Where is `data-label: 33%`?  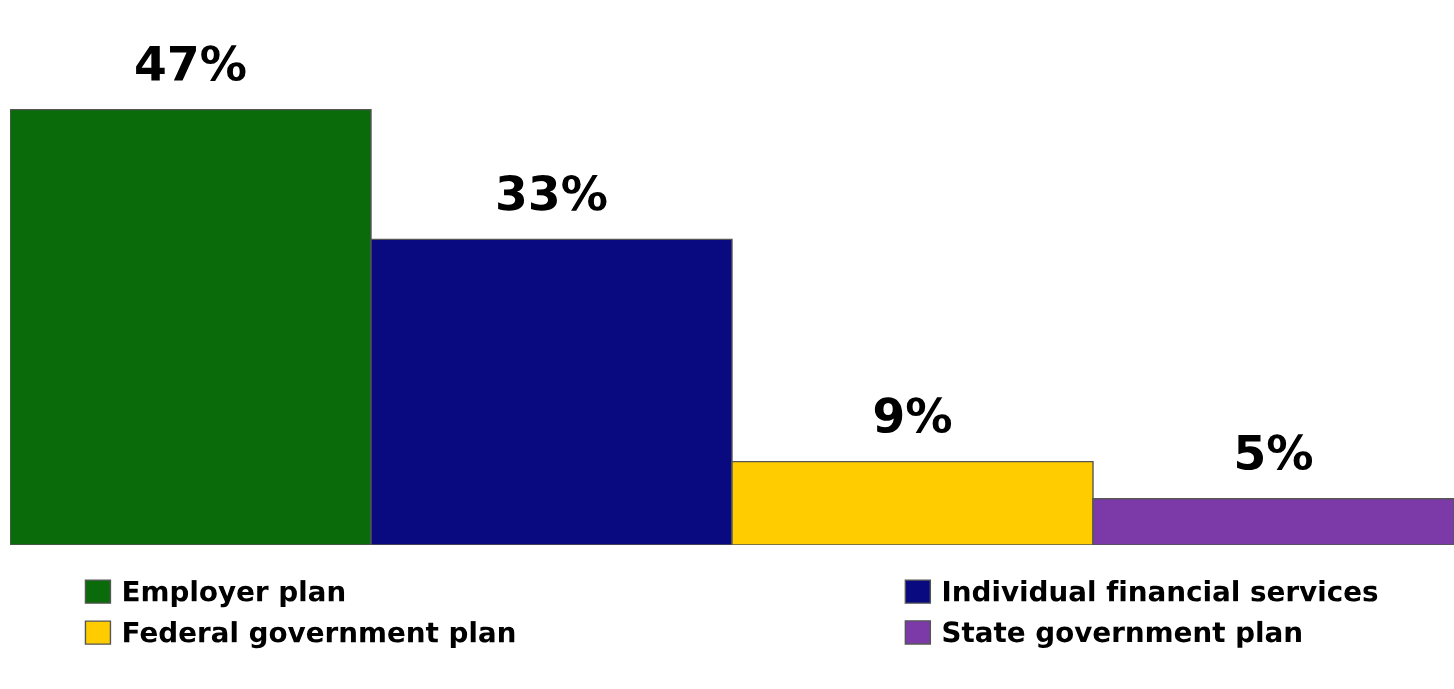 data-label: 33% is located at coordinates (552, 193).